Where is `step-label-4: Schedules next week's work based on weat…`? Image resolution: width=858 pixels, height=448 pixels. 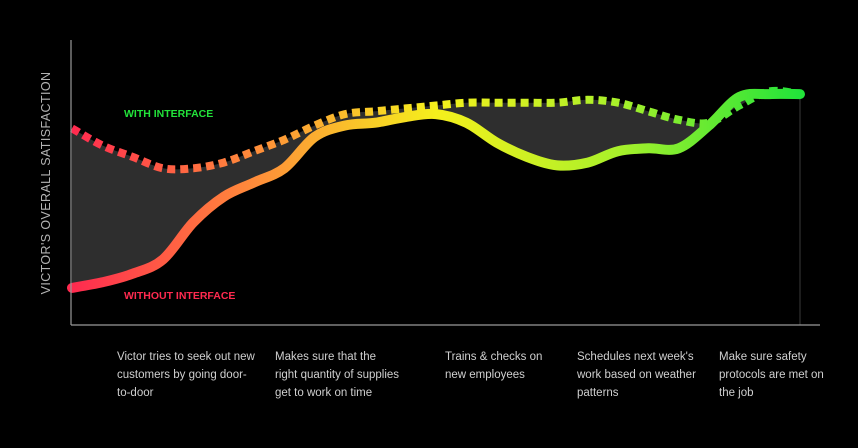
step-label-4: Schedules next week's work based on weat… is located at coordinates (636, 375).